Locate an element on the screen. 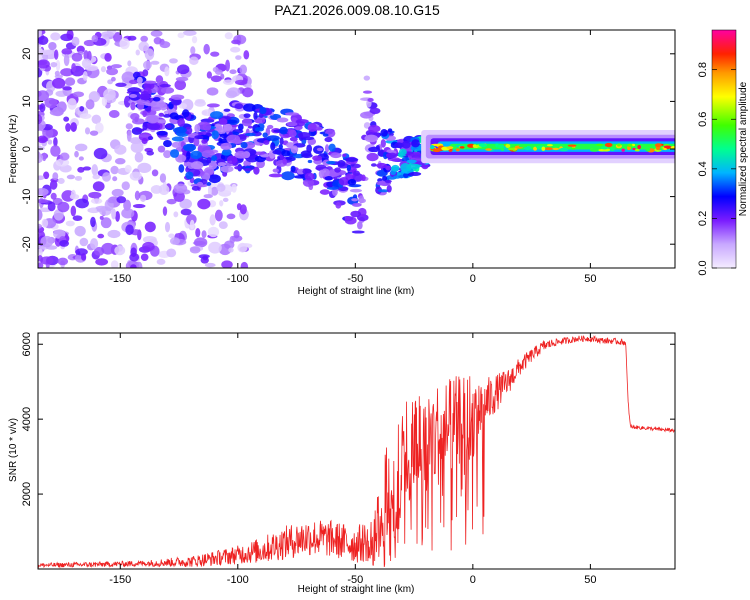 The width and height of the screenshot is (750, 600). spectrogram-x-label: Height of straight line (km) is located at coordinates (356, 291).